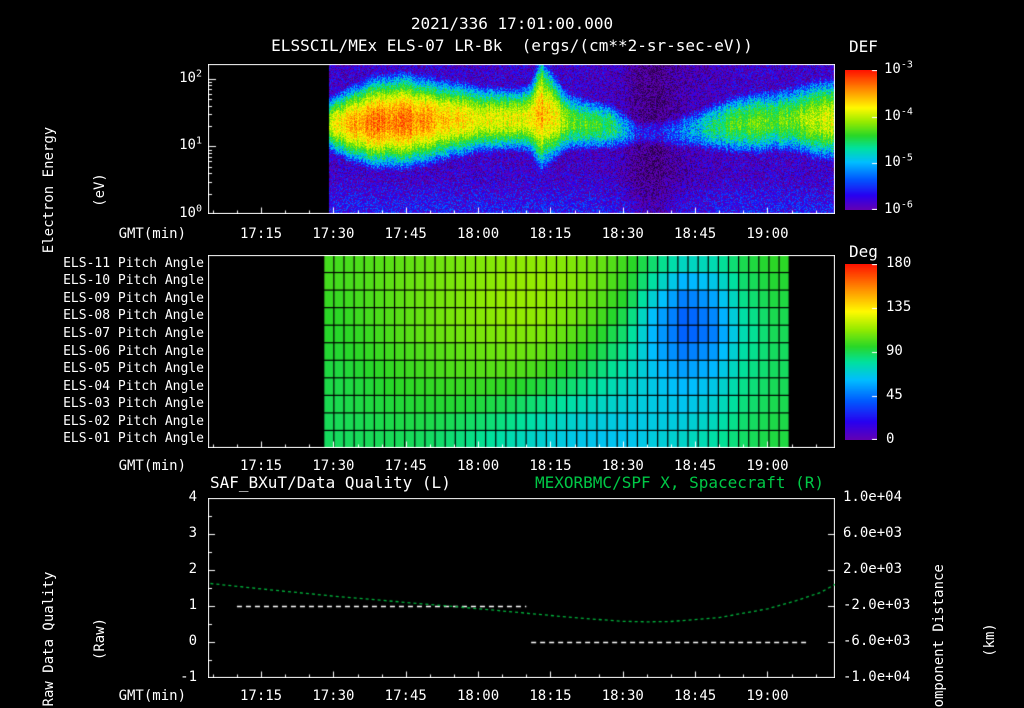  I want to click on def-colorbar, so click(861, 140).